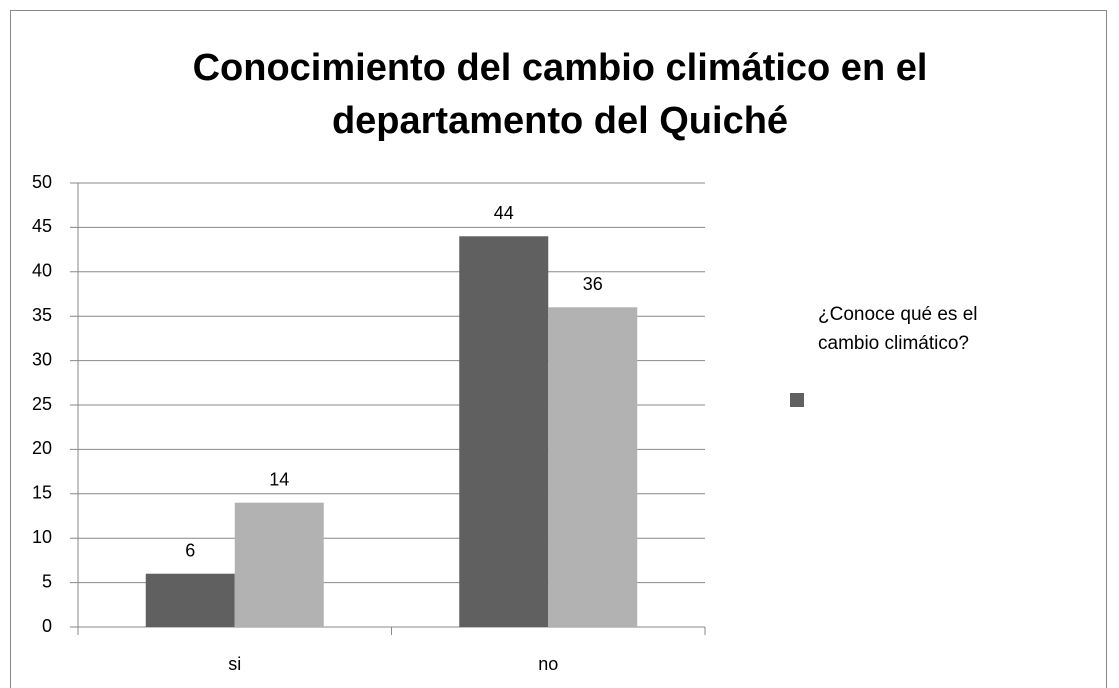  I want to click on y-tick-label: 30, so click(42, 359).